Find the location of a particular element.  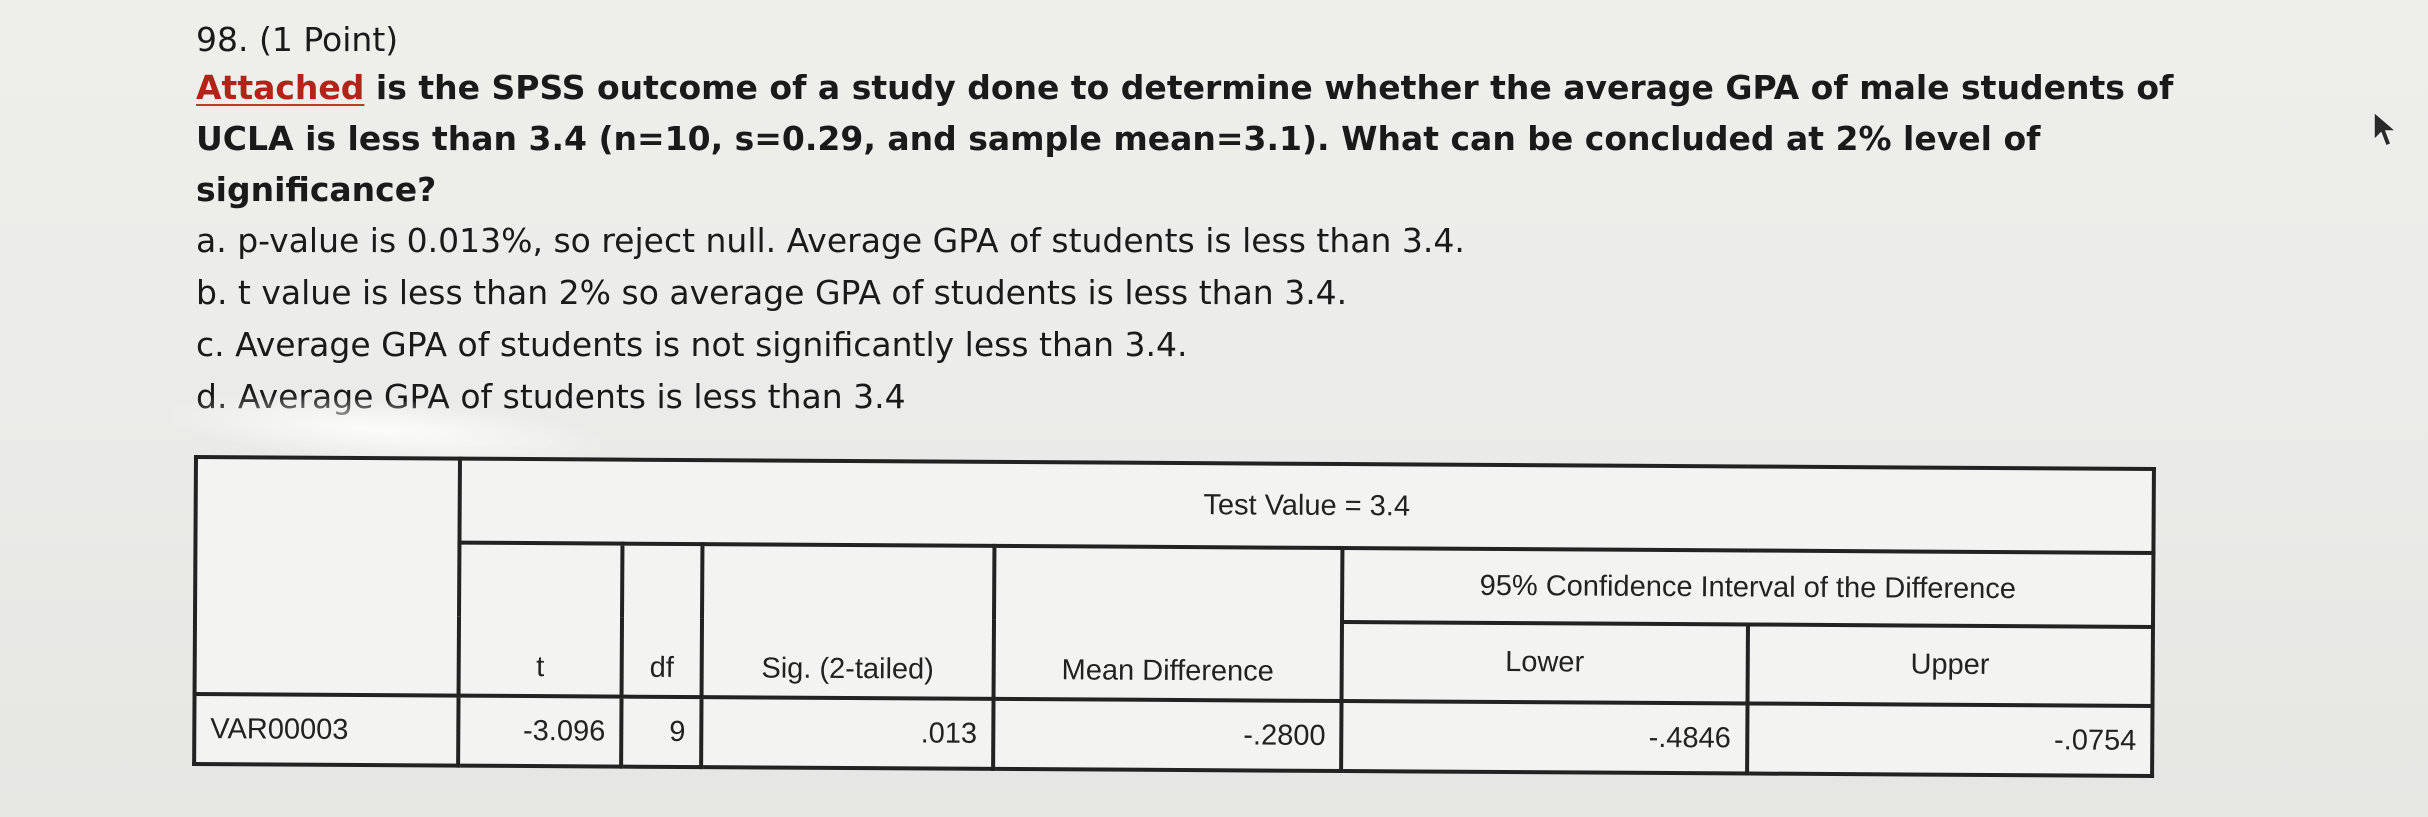

col-header-upper: Upper is located at coordinates (1950, 665).